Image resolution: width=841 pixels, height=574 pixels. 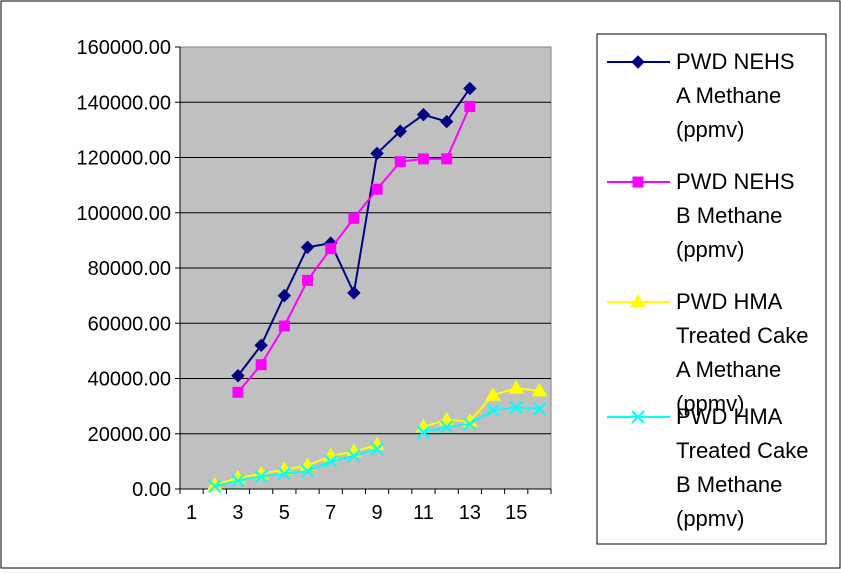 What do you see at coordinates (123, 103) in the screenshot?
I see `y-tick-label: 140000.00` at bounding box center [123, 103].